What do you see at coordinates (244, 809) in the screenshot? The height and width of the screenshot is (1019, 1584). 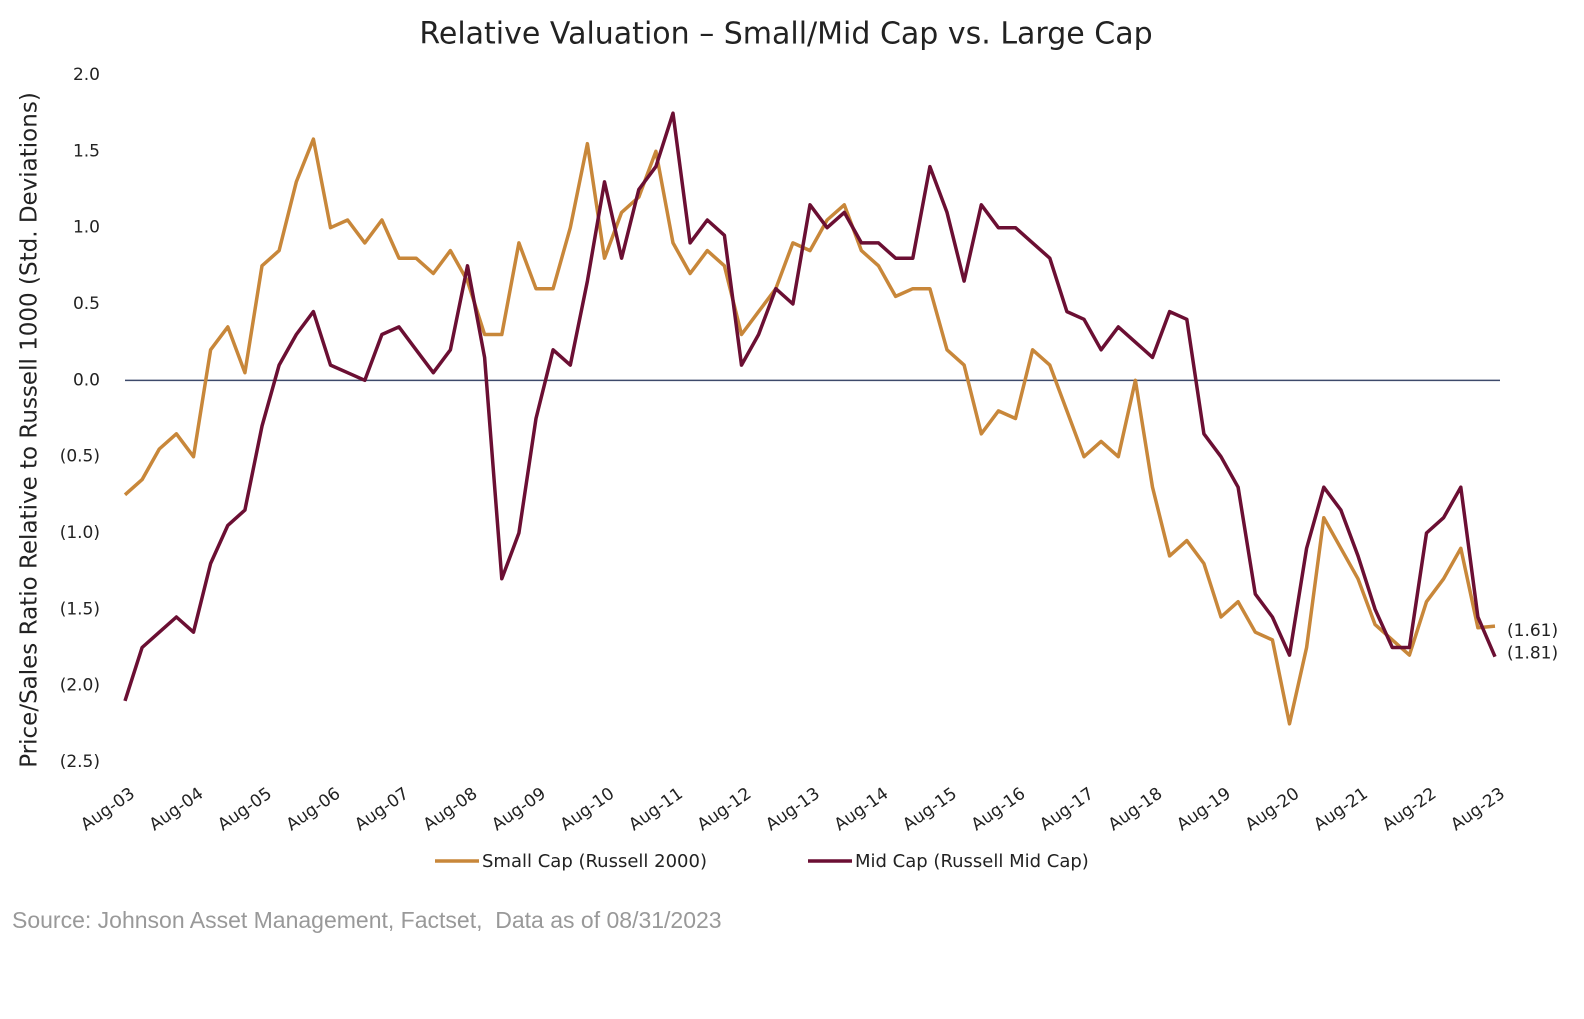 I see `x-tick-label: Aug-05` at bounding box center [244, 809].